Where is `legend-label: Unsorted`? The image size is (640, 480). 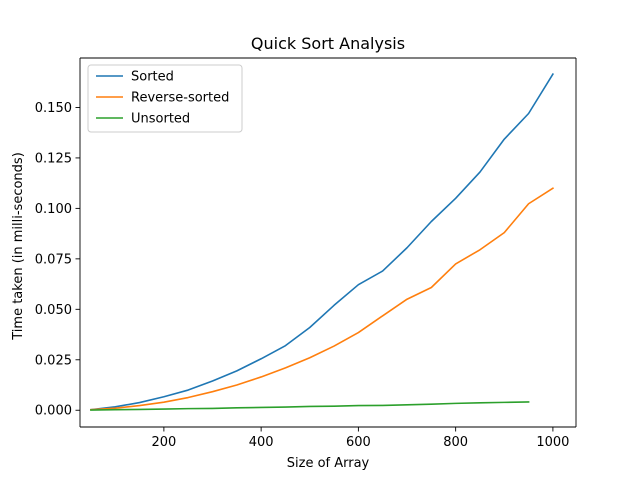 legend-label: Unsorted is located at coordinates (160, 119).